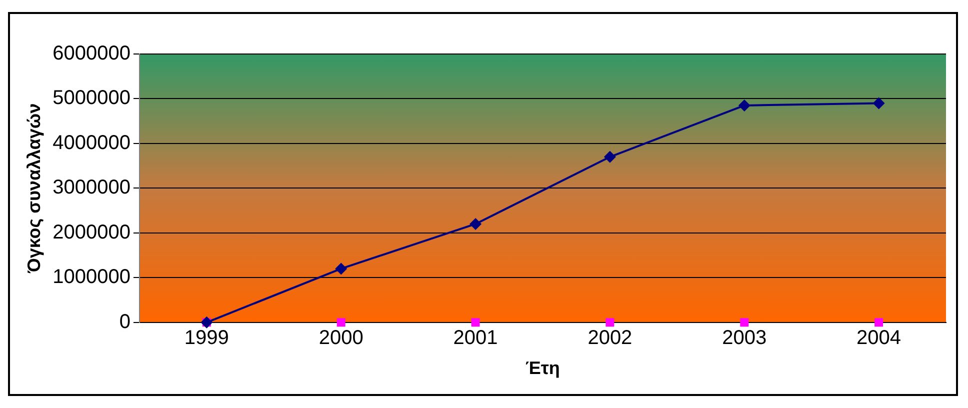 Image resolution: width=968 pixels, height=408 pixels. I want to click on x-tick-label: 2002, so click(610, 337).